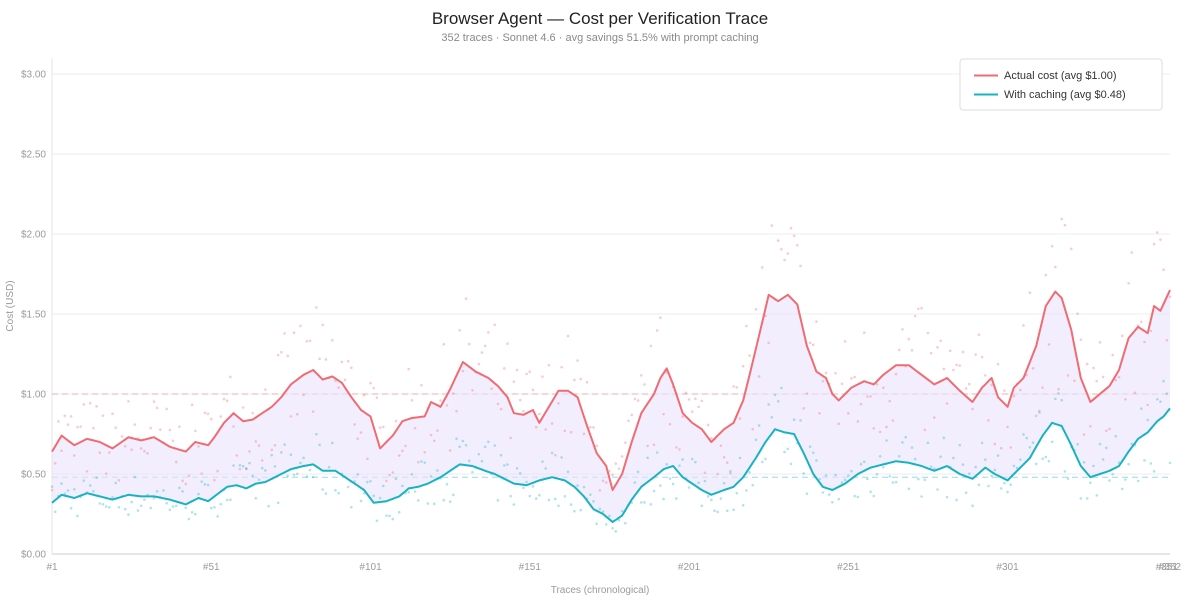 The image size is (1200, 600). I want to click on y-axis-ticks: $0.00 $0.50 $1.00 $1.50 $2.00 $2.50 $3.00, so click(33, 315).